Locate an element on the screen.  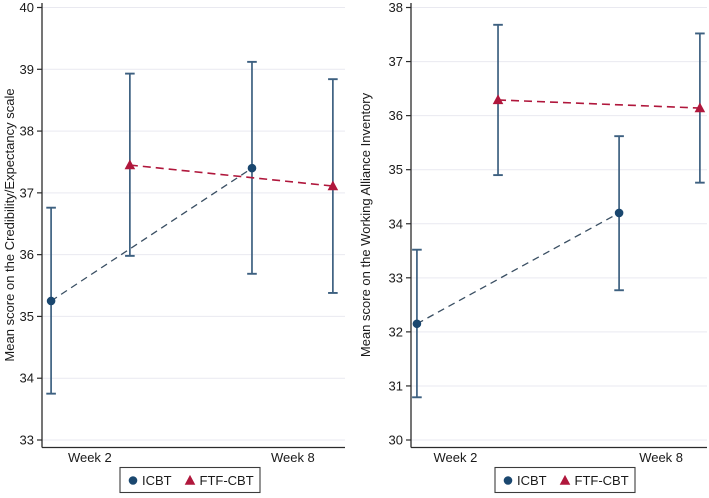
y-tick-label: 30 is located at coordinates (396, 440).